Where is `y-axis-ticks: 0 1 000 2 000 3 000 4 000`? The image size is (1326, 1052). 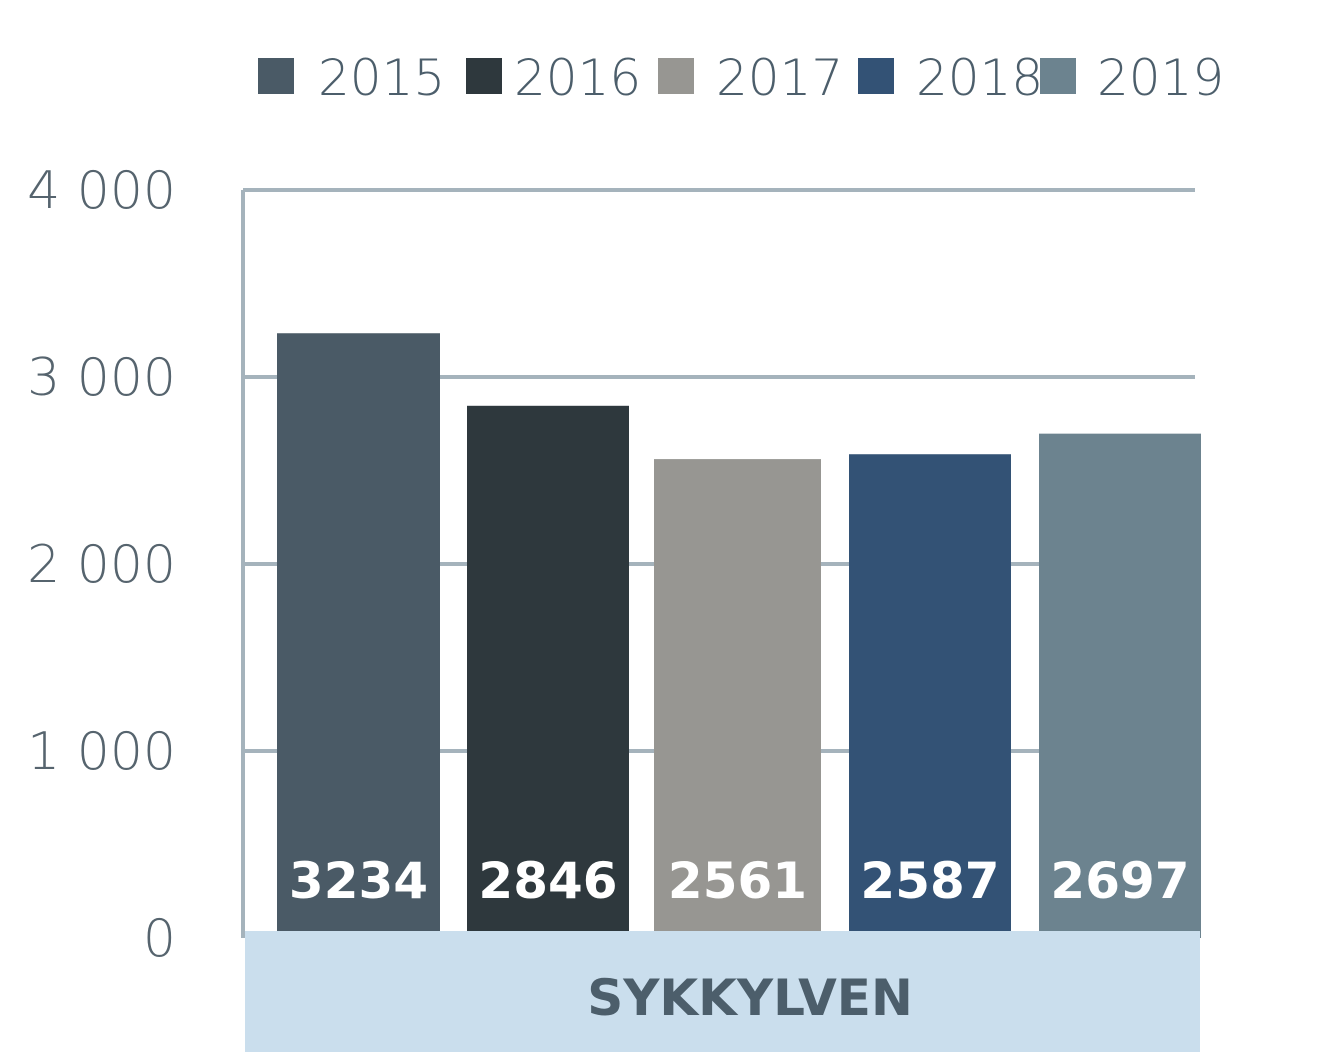 y-axis-ticks: 0 1 000 2 000 3 000 4 000 is located at coordinates (101, 565).